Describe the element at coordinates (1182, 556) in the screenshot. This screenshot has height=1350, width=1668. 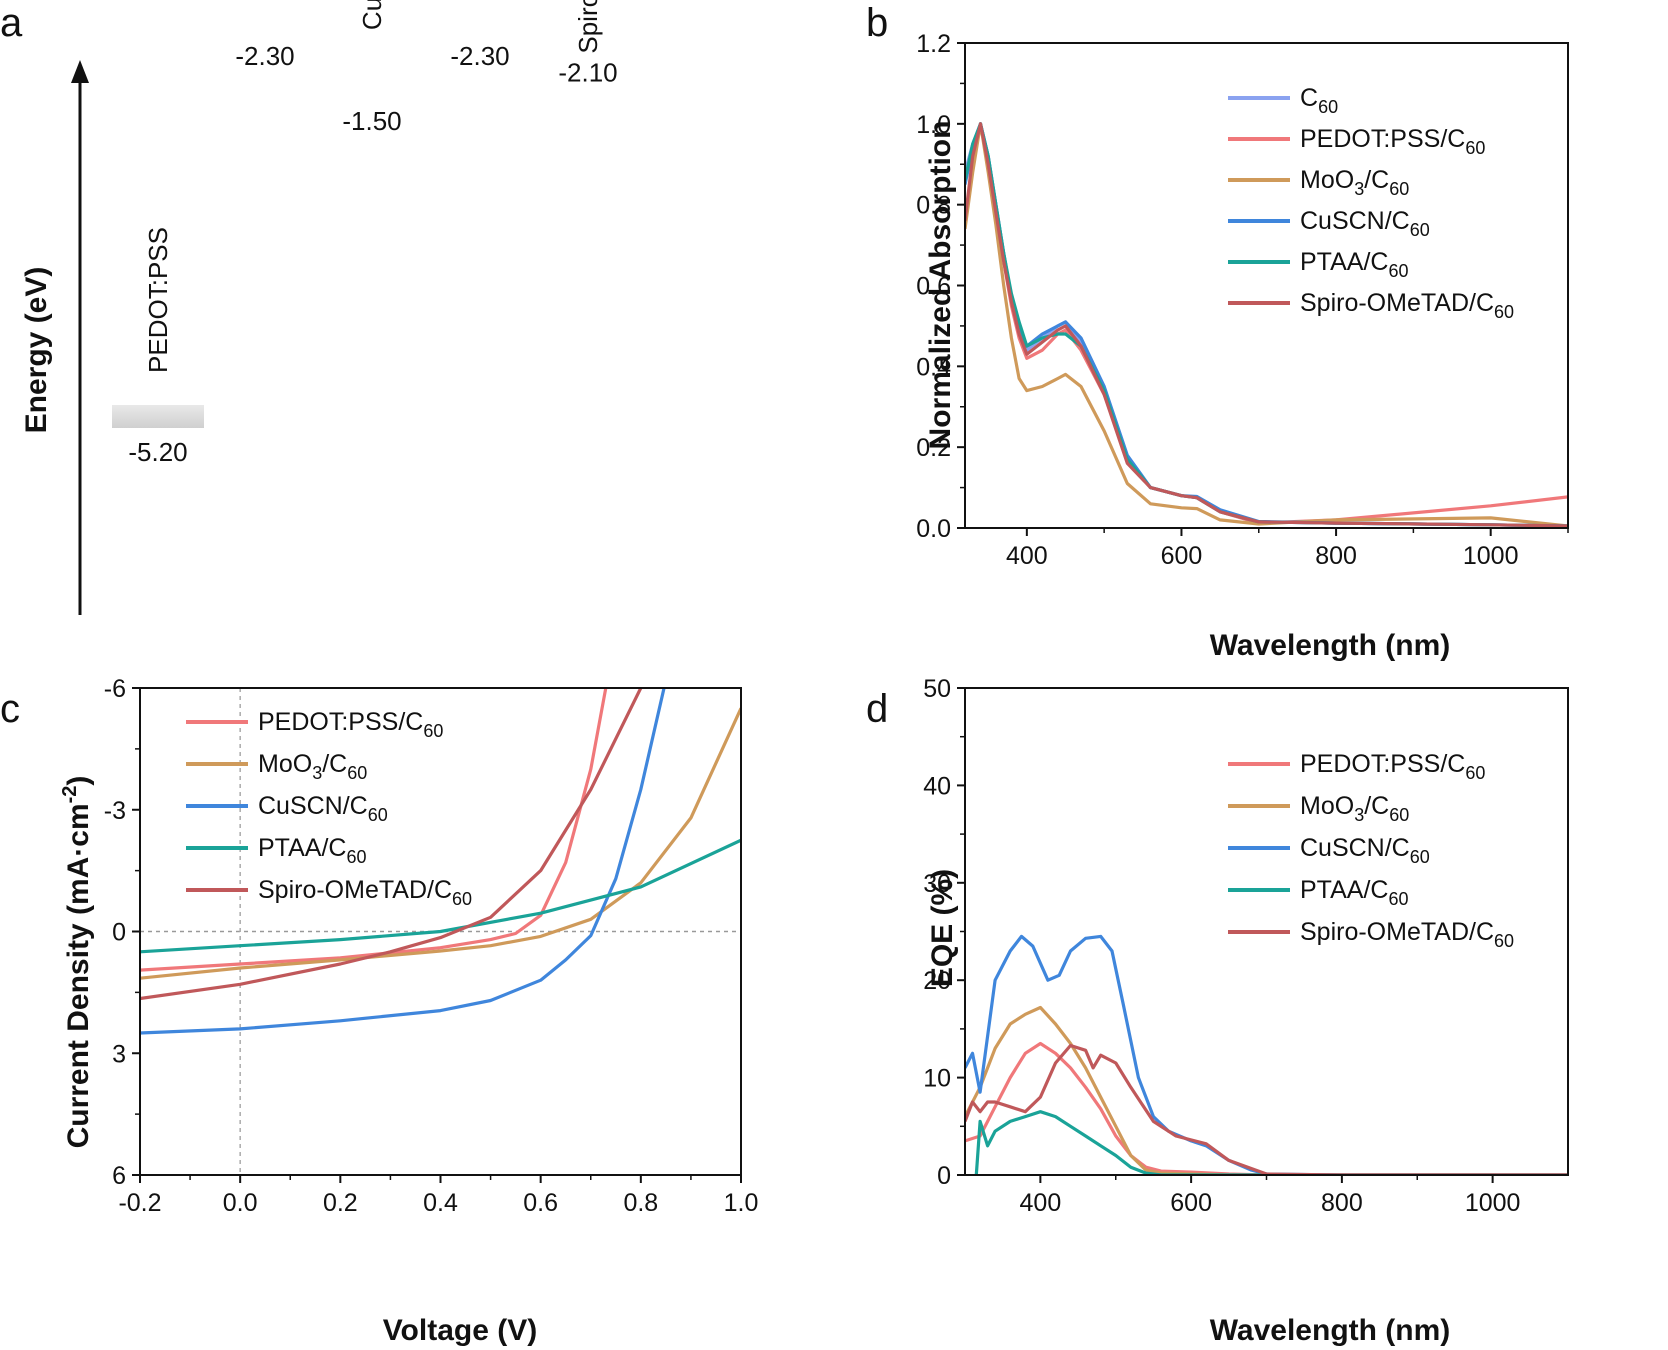
I see `x-tick-label: 600` at that location.